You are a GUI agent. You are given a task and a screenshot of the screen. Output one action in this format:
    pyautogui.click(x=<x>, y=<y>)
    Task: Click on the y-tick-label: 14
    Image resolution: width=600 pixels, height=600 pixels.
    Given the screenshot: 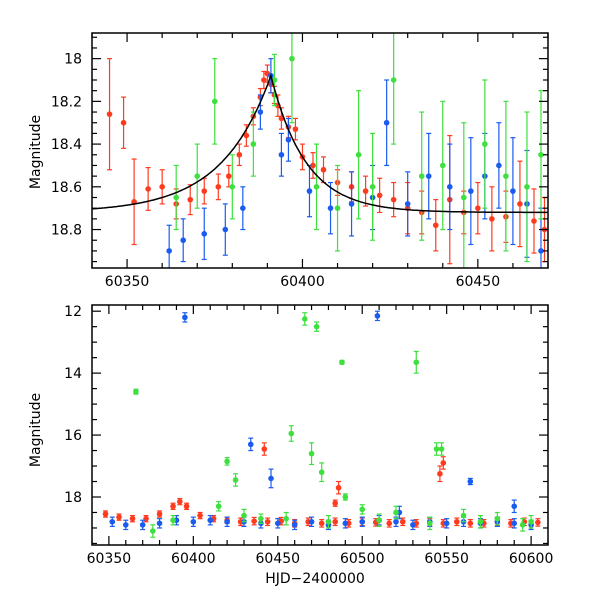 What is the action you would take?
    pyautogui.click(x=73, y=374)
    